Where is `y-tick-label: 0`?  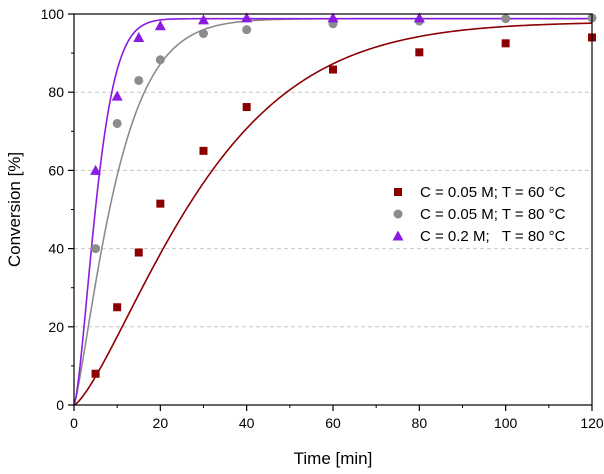
y-tick-label: 0 is located at coordinates (60, 405).